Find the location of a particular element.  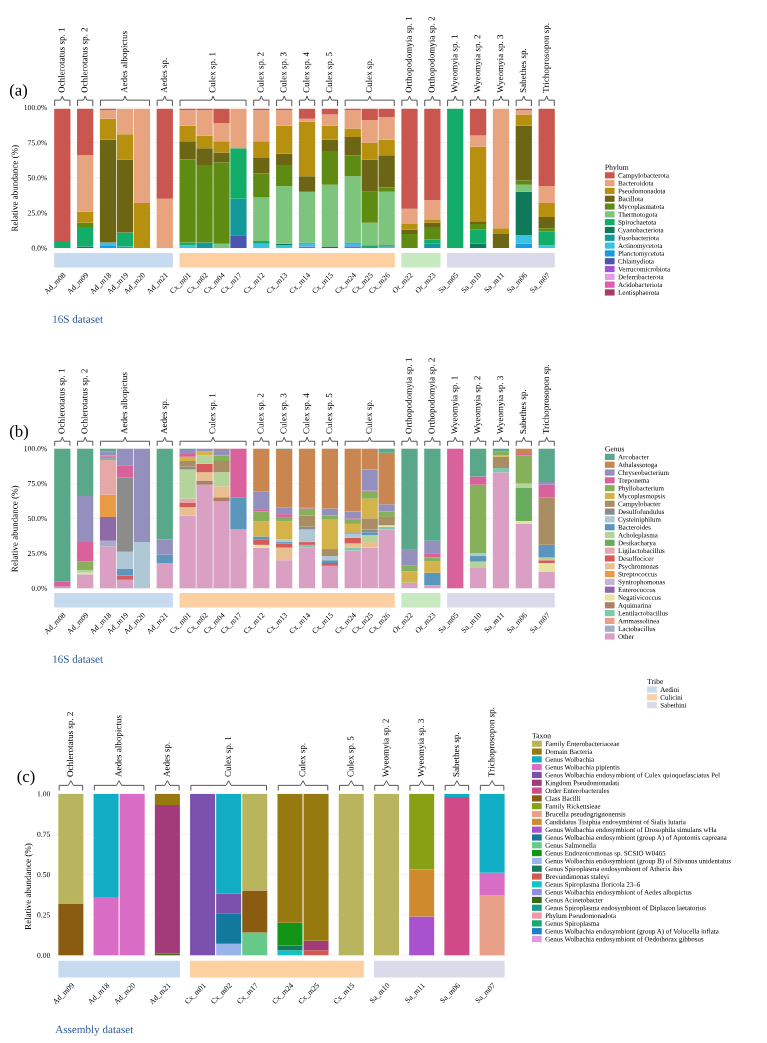

text: Assembly dataset is located at coordinates (94, 1030).